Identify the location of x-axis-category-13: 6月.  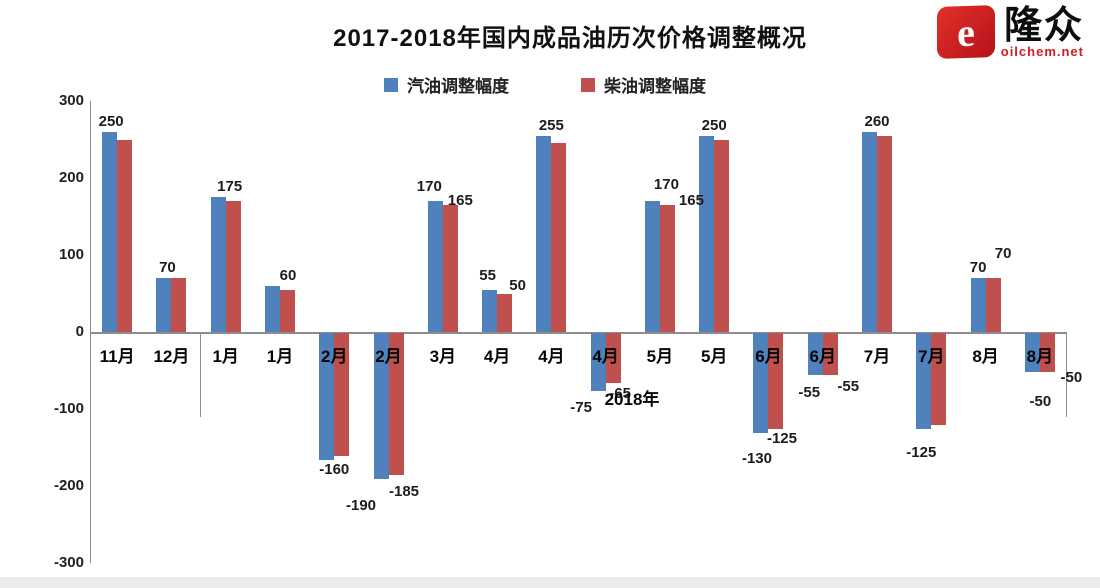
(822, 356).